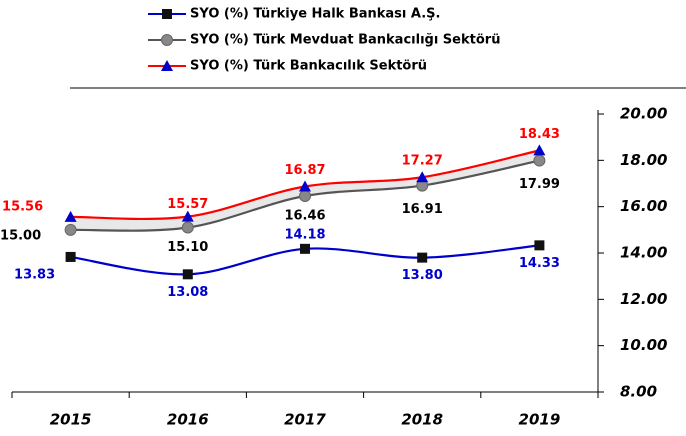  I want to click on data-label: 13.08, so click(187, 292).